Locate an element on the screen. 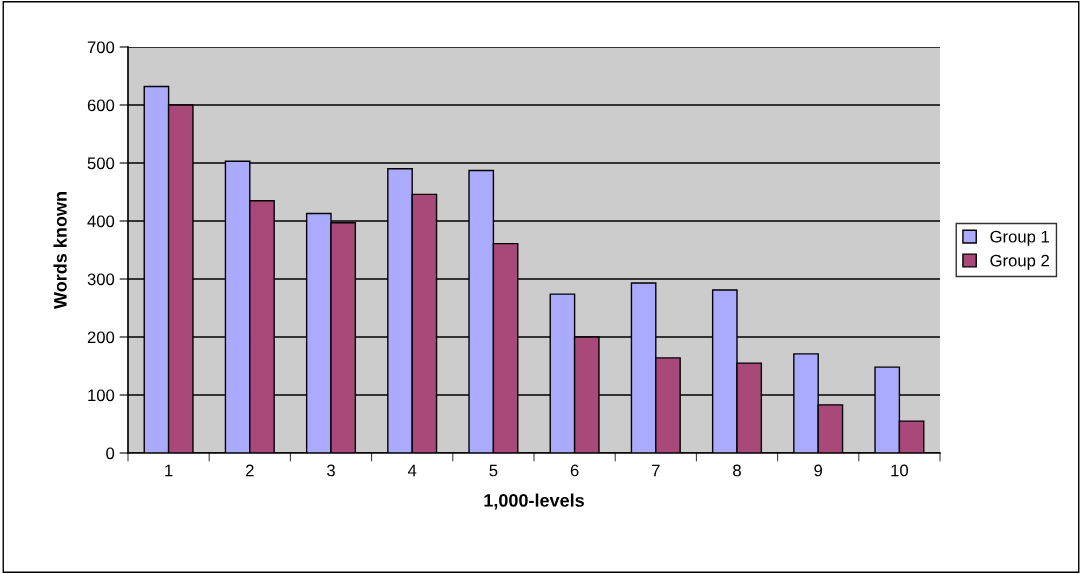 The height and width of the screenshot is (574, 1082). x-tick-label: 5 is located at coordinates (493, 470).